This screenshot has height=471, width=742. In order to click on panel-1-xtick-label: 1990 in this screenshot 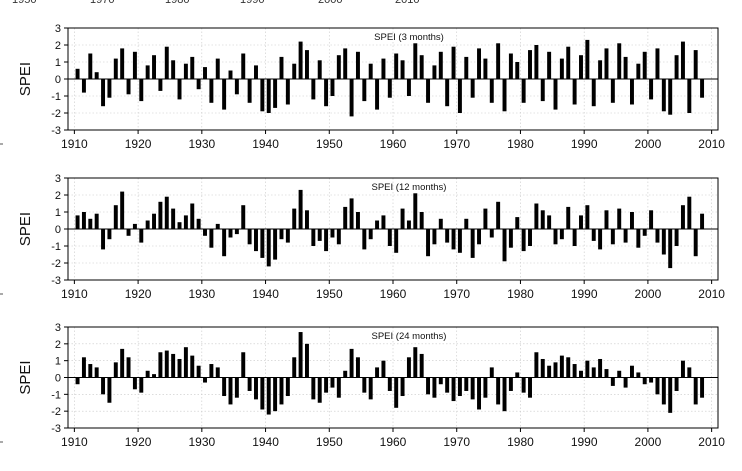, I will do `click(584, 144)`.